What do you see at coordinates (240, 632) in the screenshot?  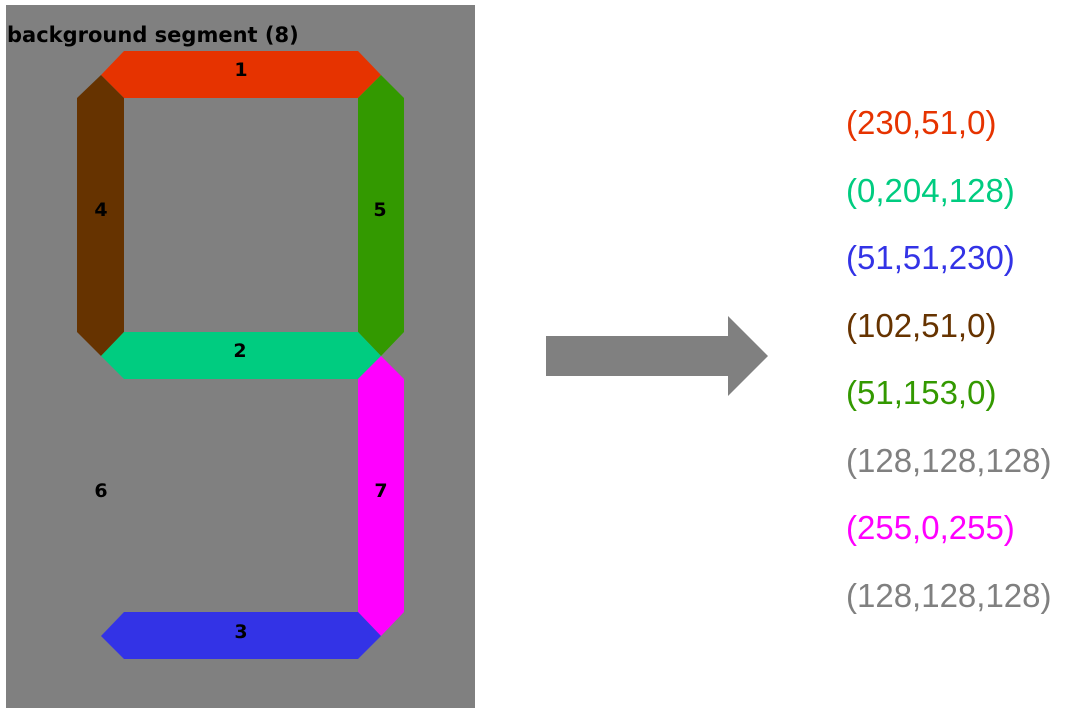 I see `segment-label-3: 3` at bounding box center [240, 632].